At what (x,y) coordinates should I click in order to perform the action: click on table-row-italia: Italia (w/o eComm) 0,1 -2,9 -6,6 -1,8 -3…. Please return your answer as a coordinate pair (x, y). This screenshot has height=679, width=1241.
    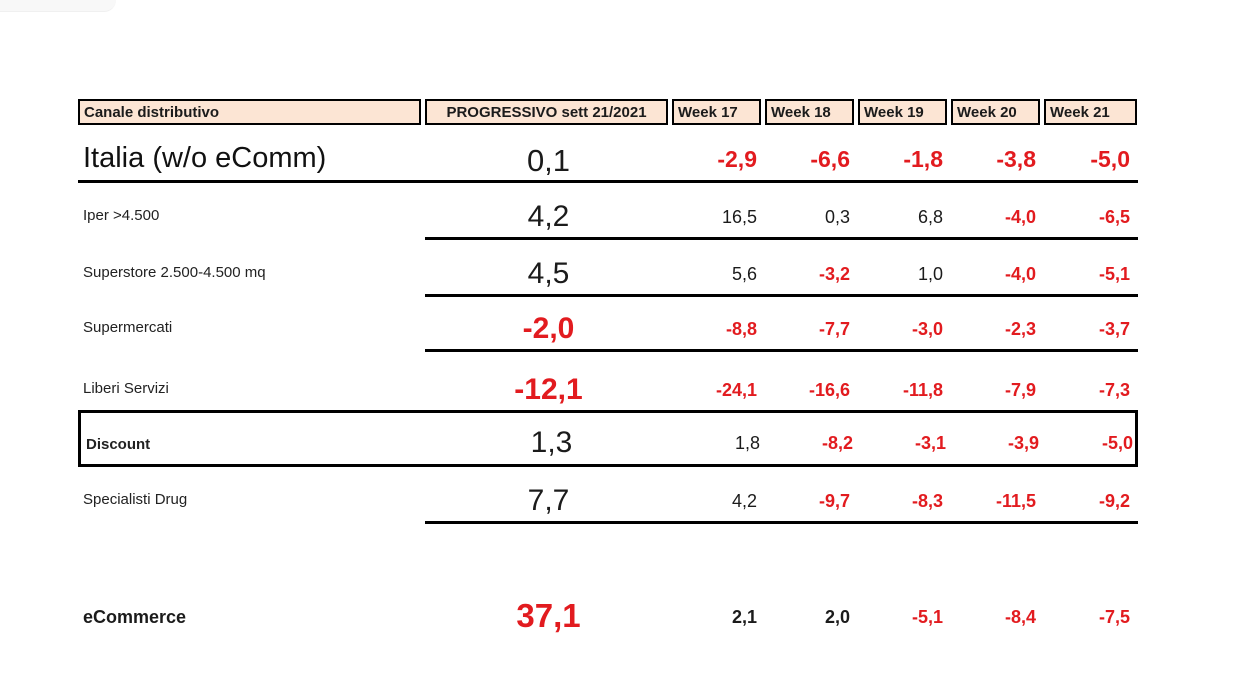
    Looking at the image, I should click on (608, 152).